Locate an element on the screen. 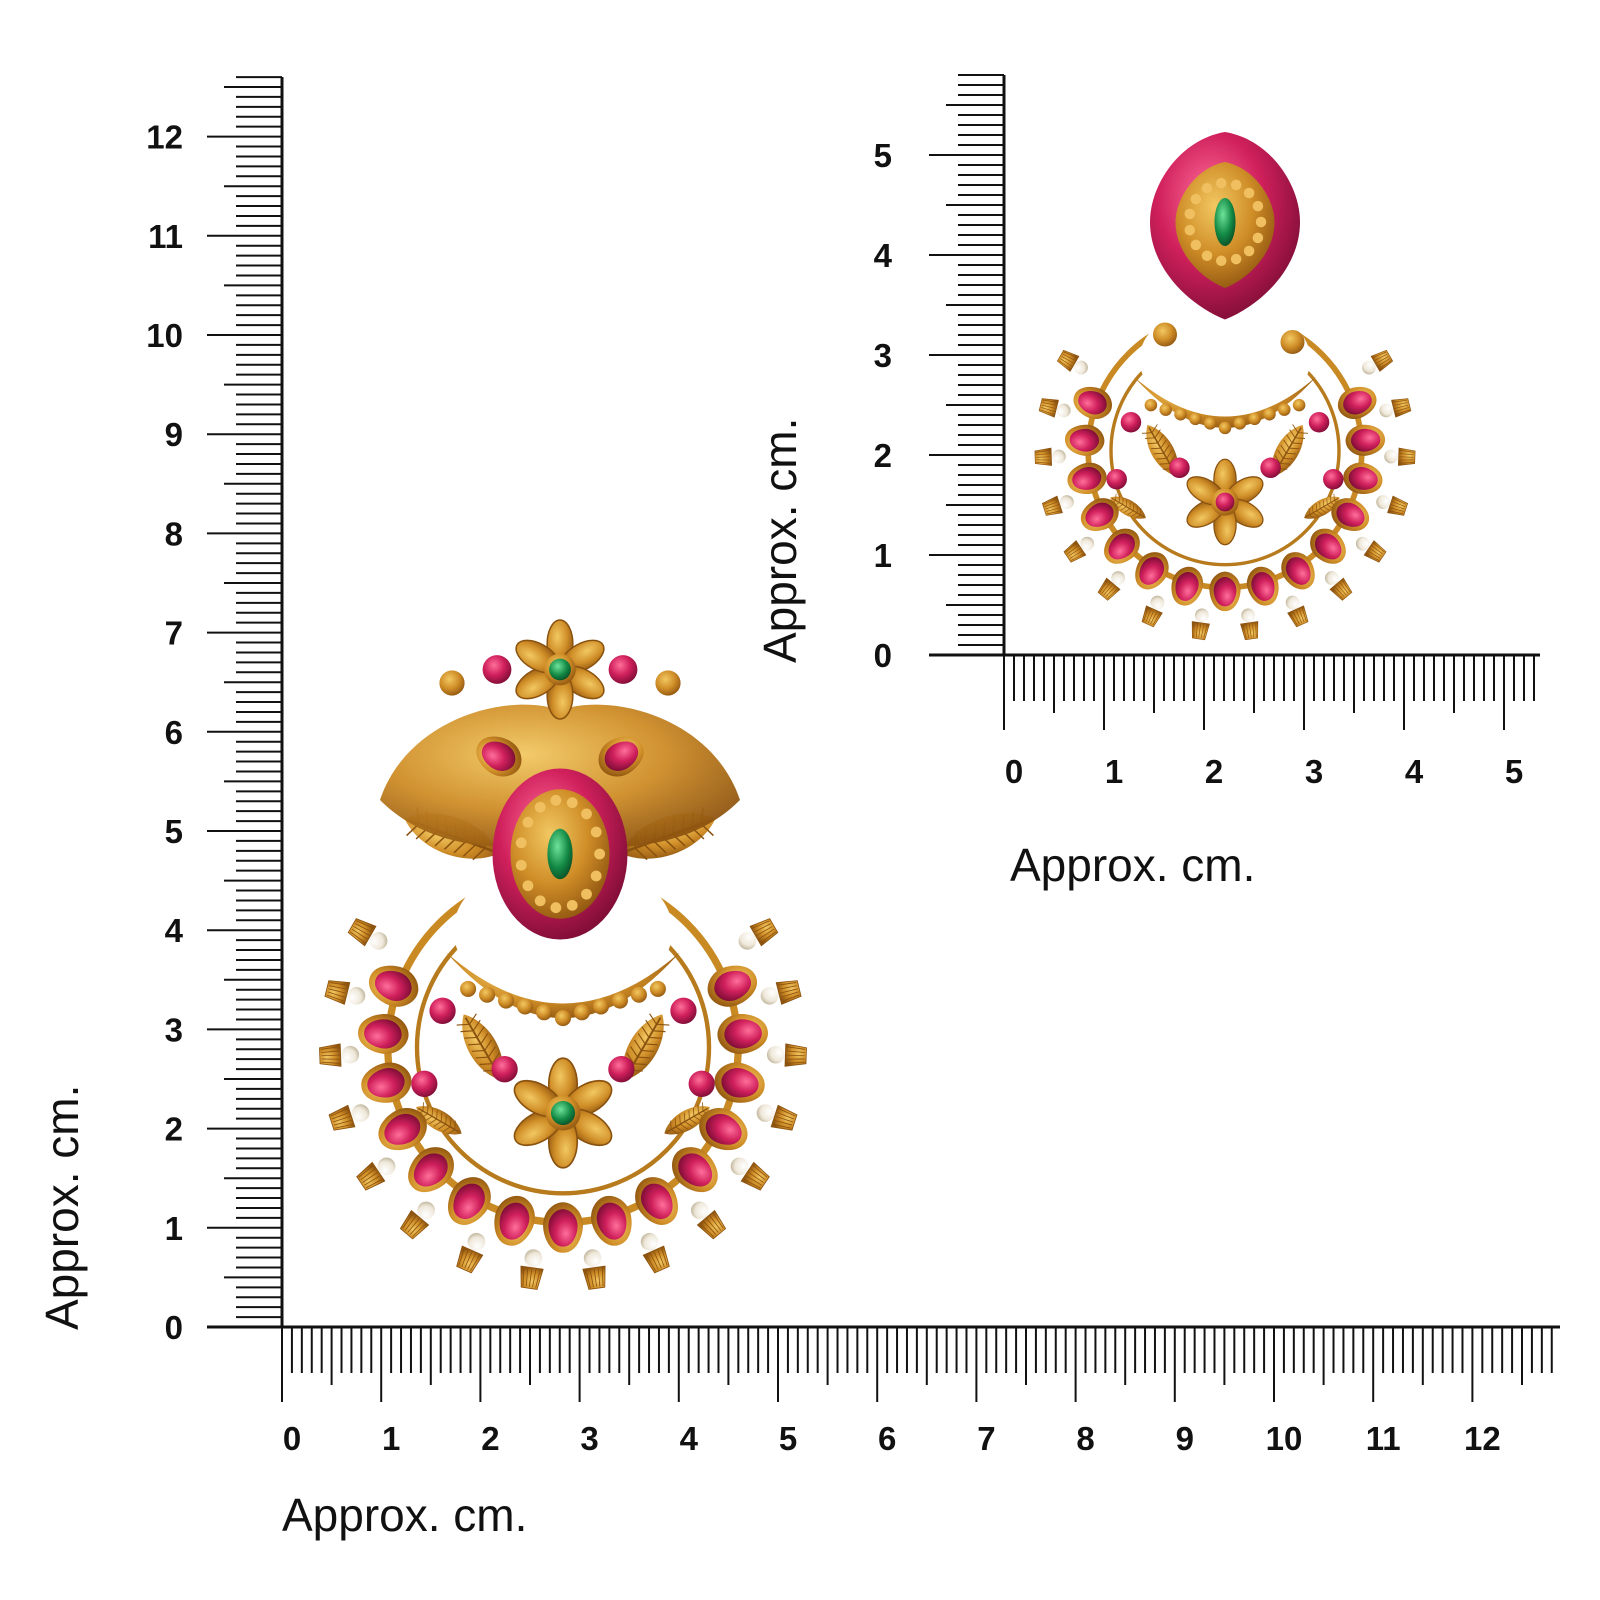 This screenshot has width=1600, height=1600. small-y-tick-label: 5 is located at coordinates (883, 155).